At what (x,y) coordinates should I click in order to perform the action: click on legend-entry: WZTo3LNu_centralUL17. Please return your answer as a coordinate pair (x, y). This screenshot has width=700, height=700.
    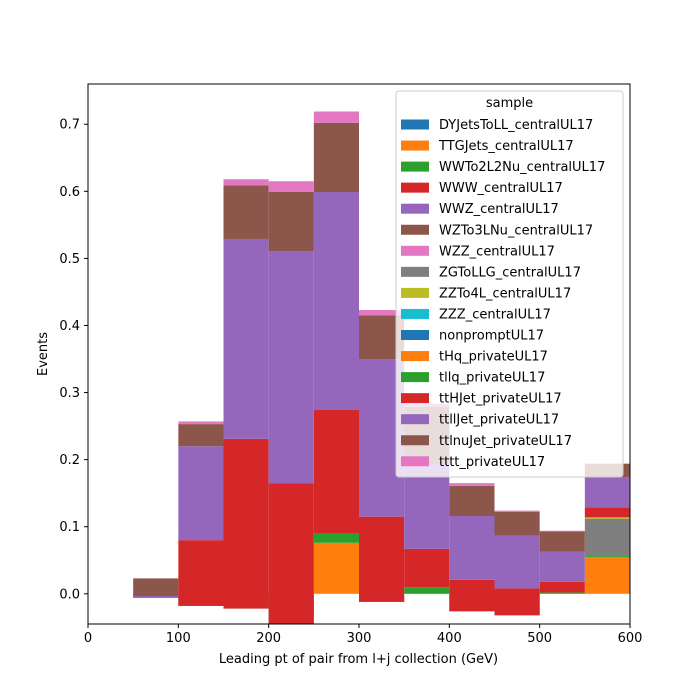
    Looking at the image, I should click on (497, 230).